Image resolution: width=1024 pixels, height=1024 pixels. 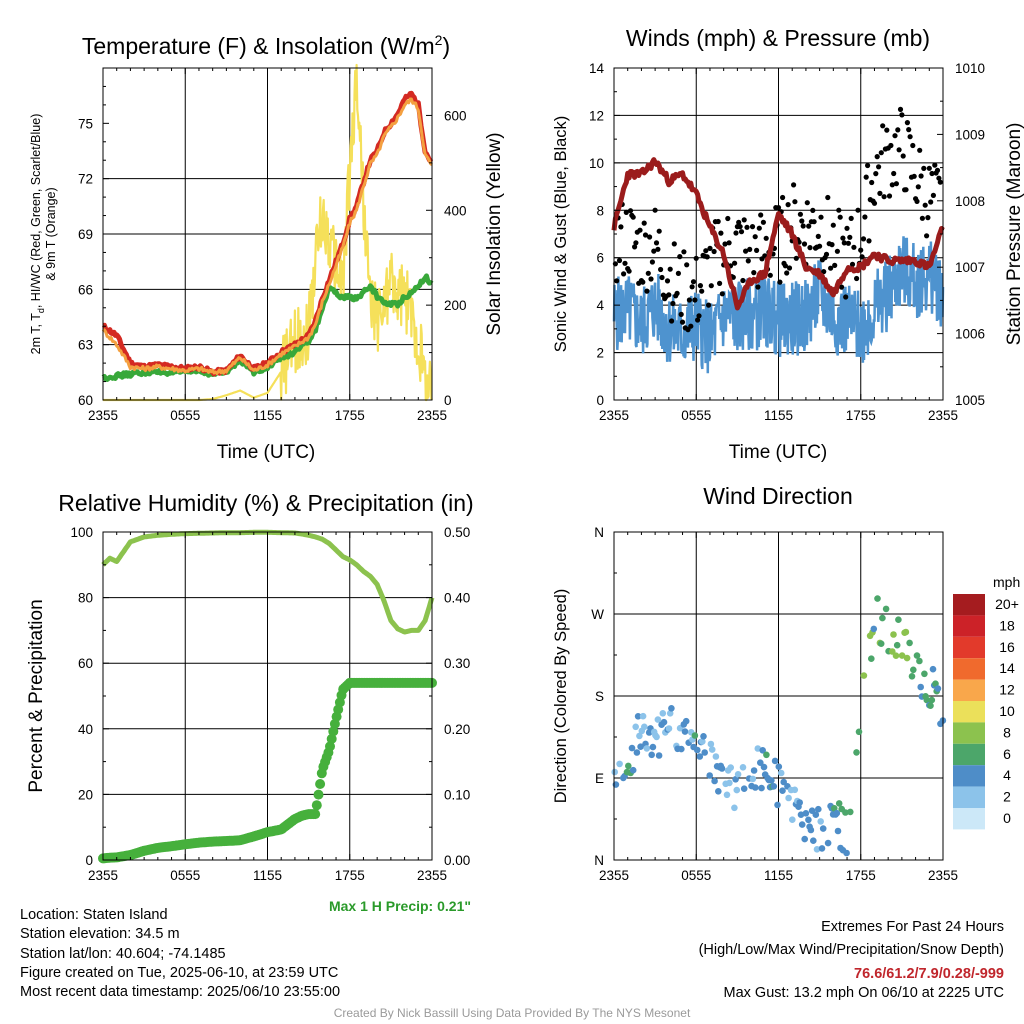 I want to click on y-tick-label: 63, so click(x=85, y=345).